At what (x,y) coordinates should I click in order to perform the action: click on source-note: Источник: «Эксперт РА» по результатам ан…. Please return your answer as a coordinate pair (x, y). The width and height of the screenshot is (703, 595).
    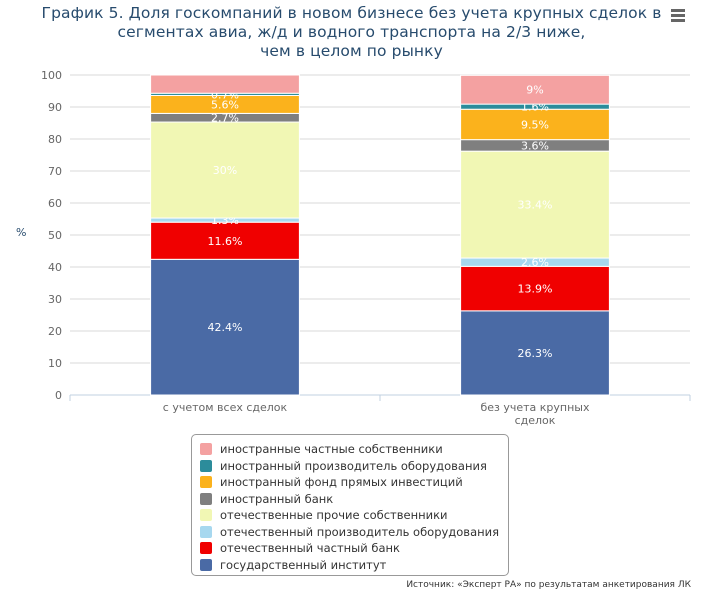
    Looking at the image, I should click on (548, 585).